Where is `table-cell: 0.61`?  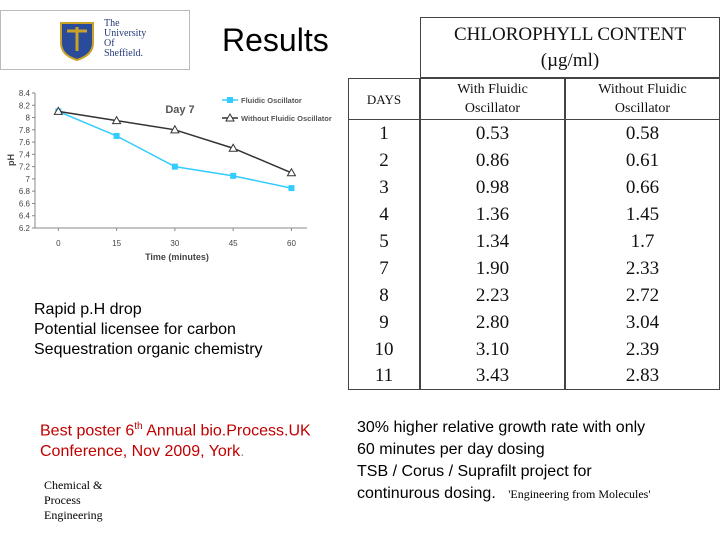 table-cell: 0.61 is located at coordinates (642, 160).